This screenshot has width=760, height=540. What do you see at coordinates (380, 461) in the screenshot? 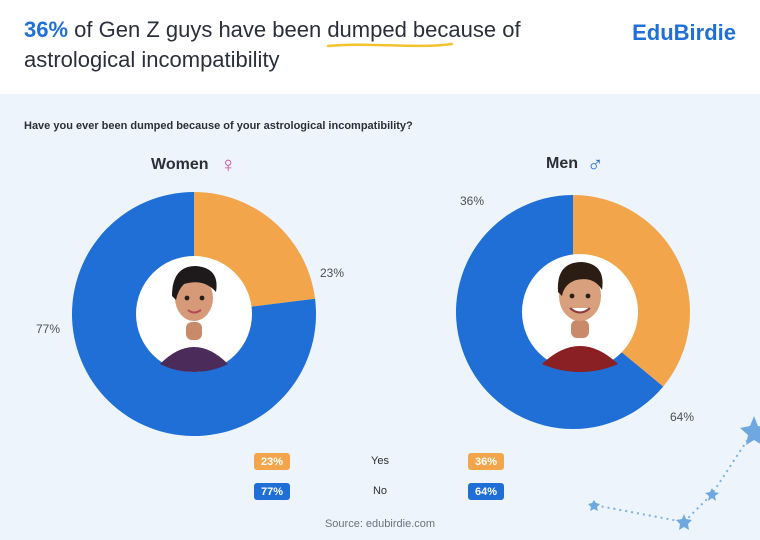
I see `legend-yes-label: Yes` at bounding box center [380, 461].